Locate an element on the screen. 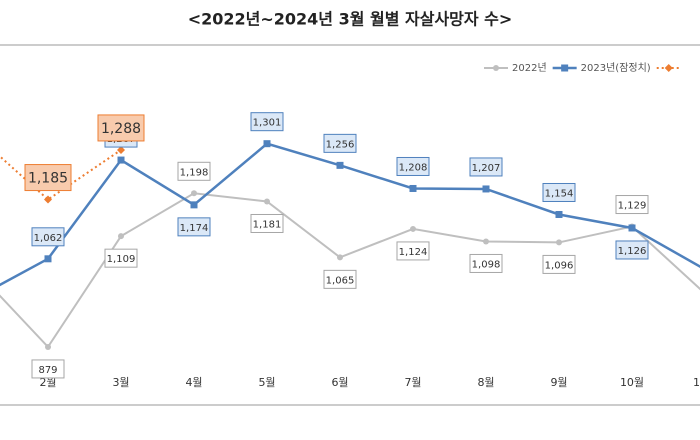 The height and width of the screenshot is (440, 700). x-tick-label: 11월 is located at coordinates (696, 382).